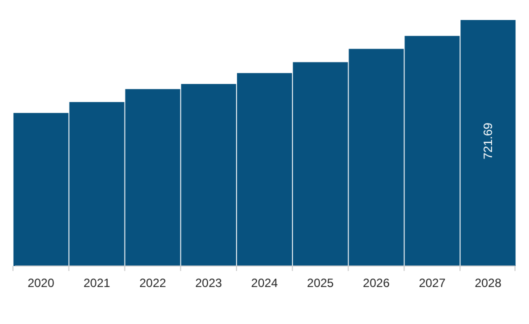 This screenshot has width=529, height=324. Describe the element at coordinates (152, 283) in the screenshot. I see `x-tick-label: 2022` at that location.